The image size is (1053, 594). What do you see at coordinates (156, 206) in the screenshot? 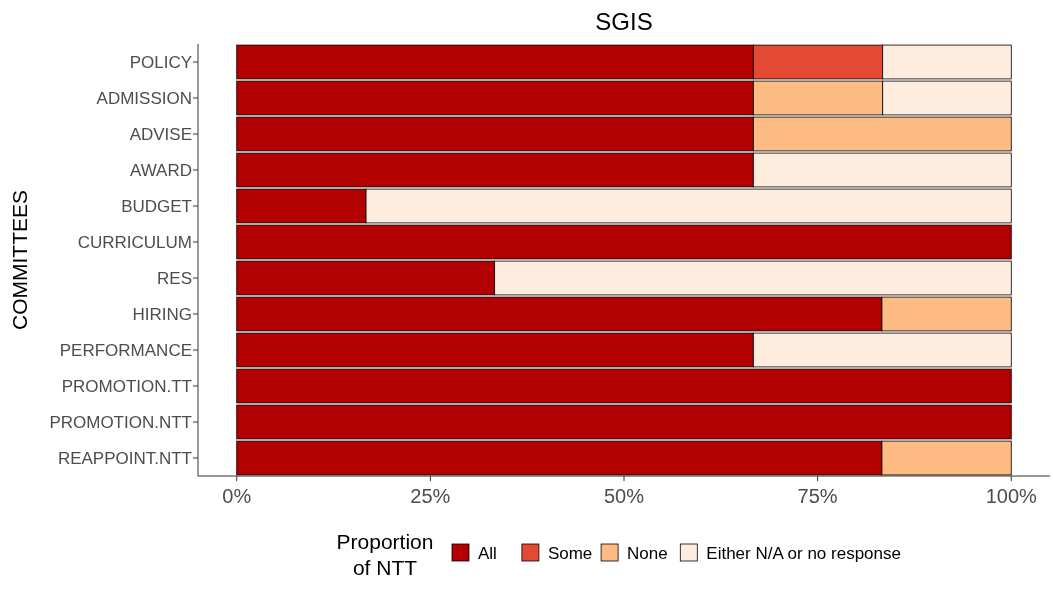
I see `y-tick-label: BUDGET` at bounding box center [156, 206].